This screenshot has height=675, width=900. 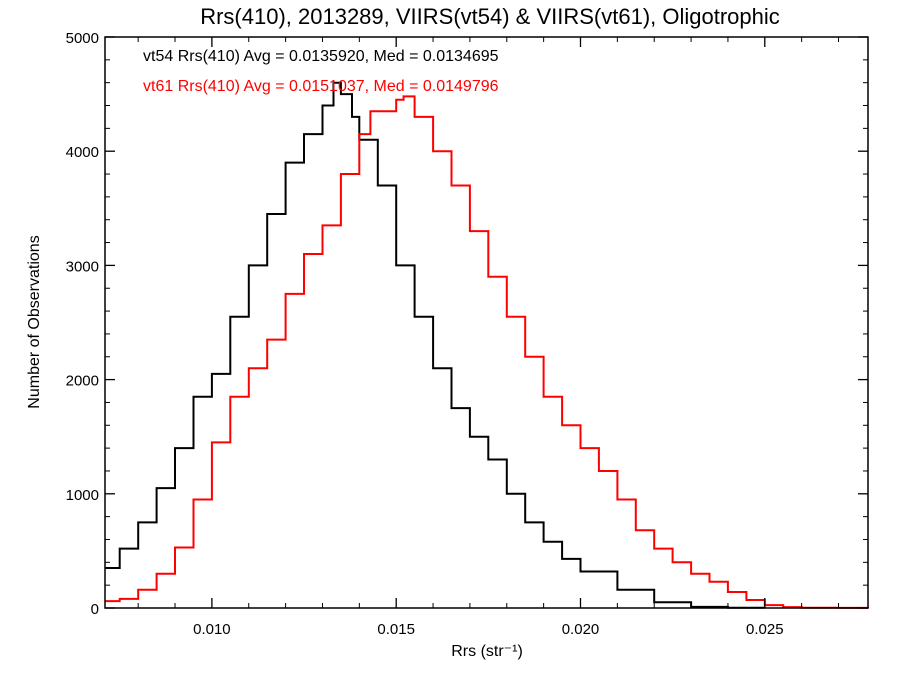 What do you see at coordinates (82, 495) in the screenshot?
I see `y-tick-label: 1000` at bounding box center [82, 495].